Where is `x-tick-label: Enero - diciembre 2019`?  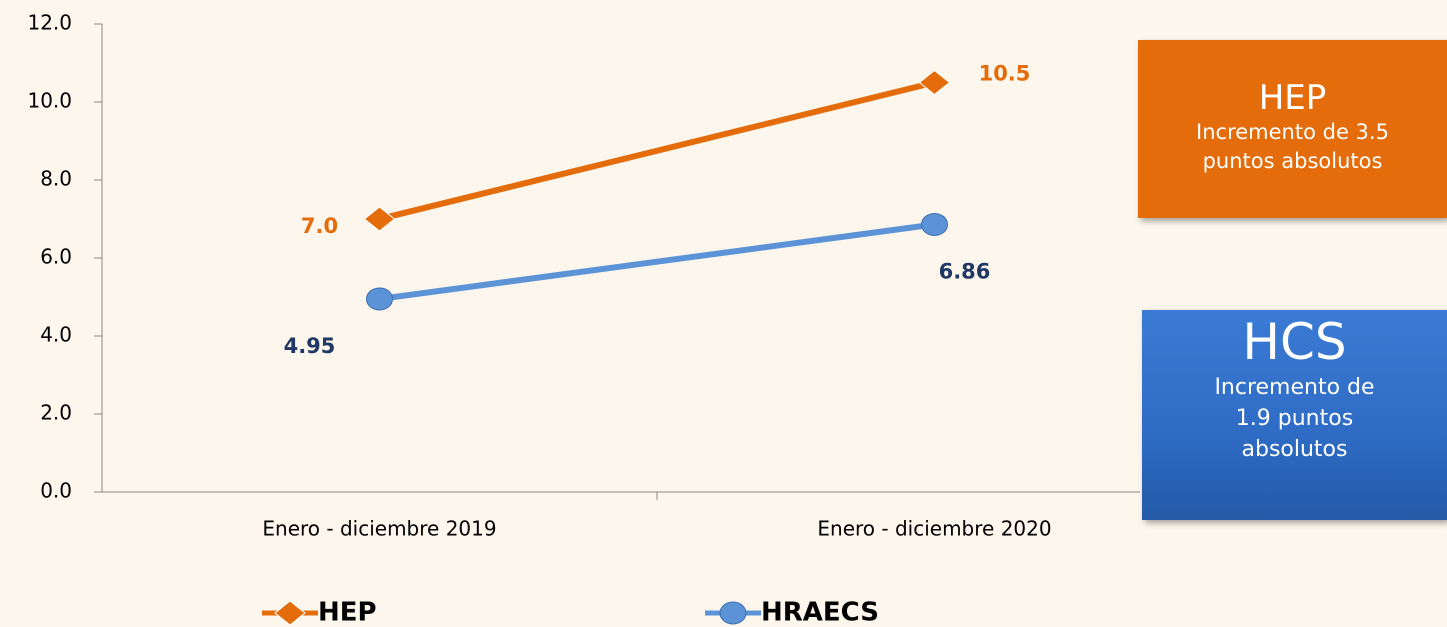 x-tick-label: Enero - diciembre 2019 is located at coordinates (379, 529).